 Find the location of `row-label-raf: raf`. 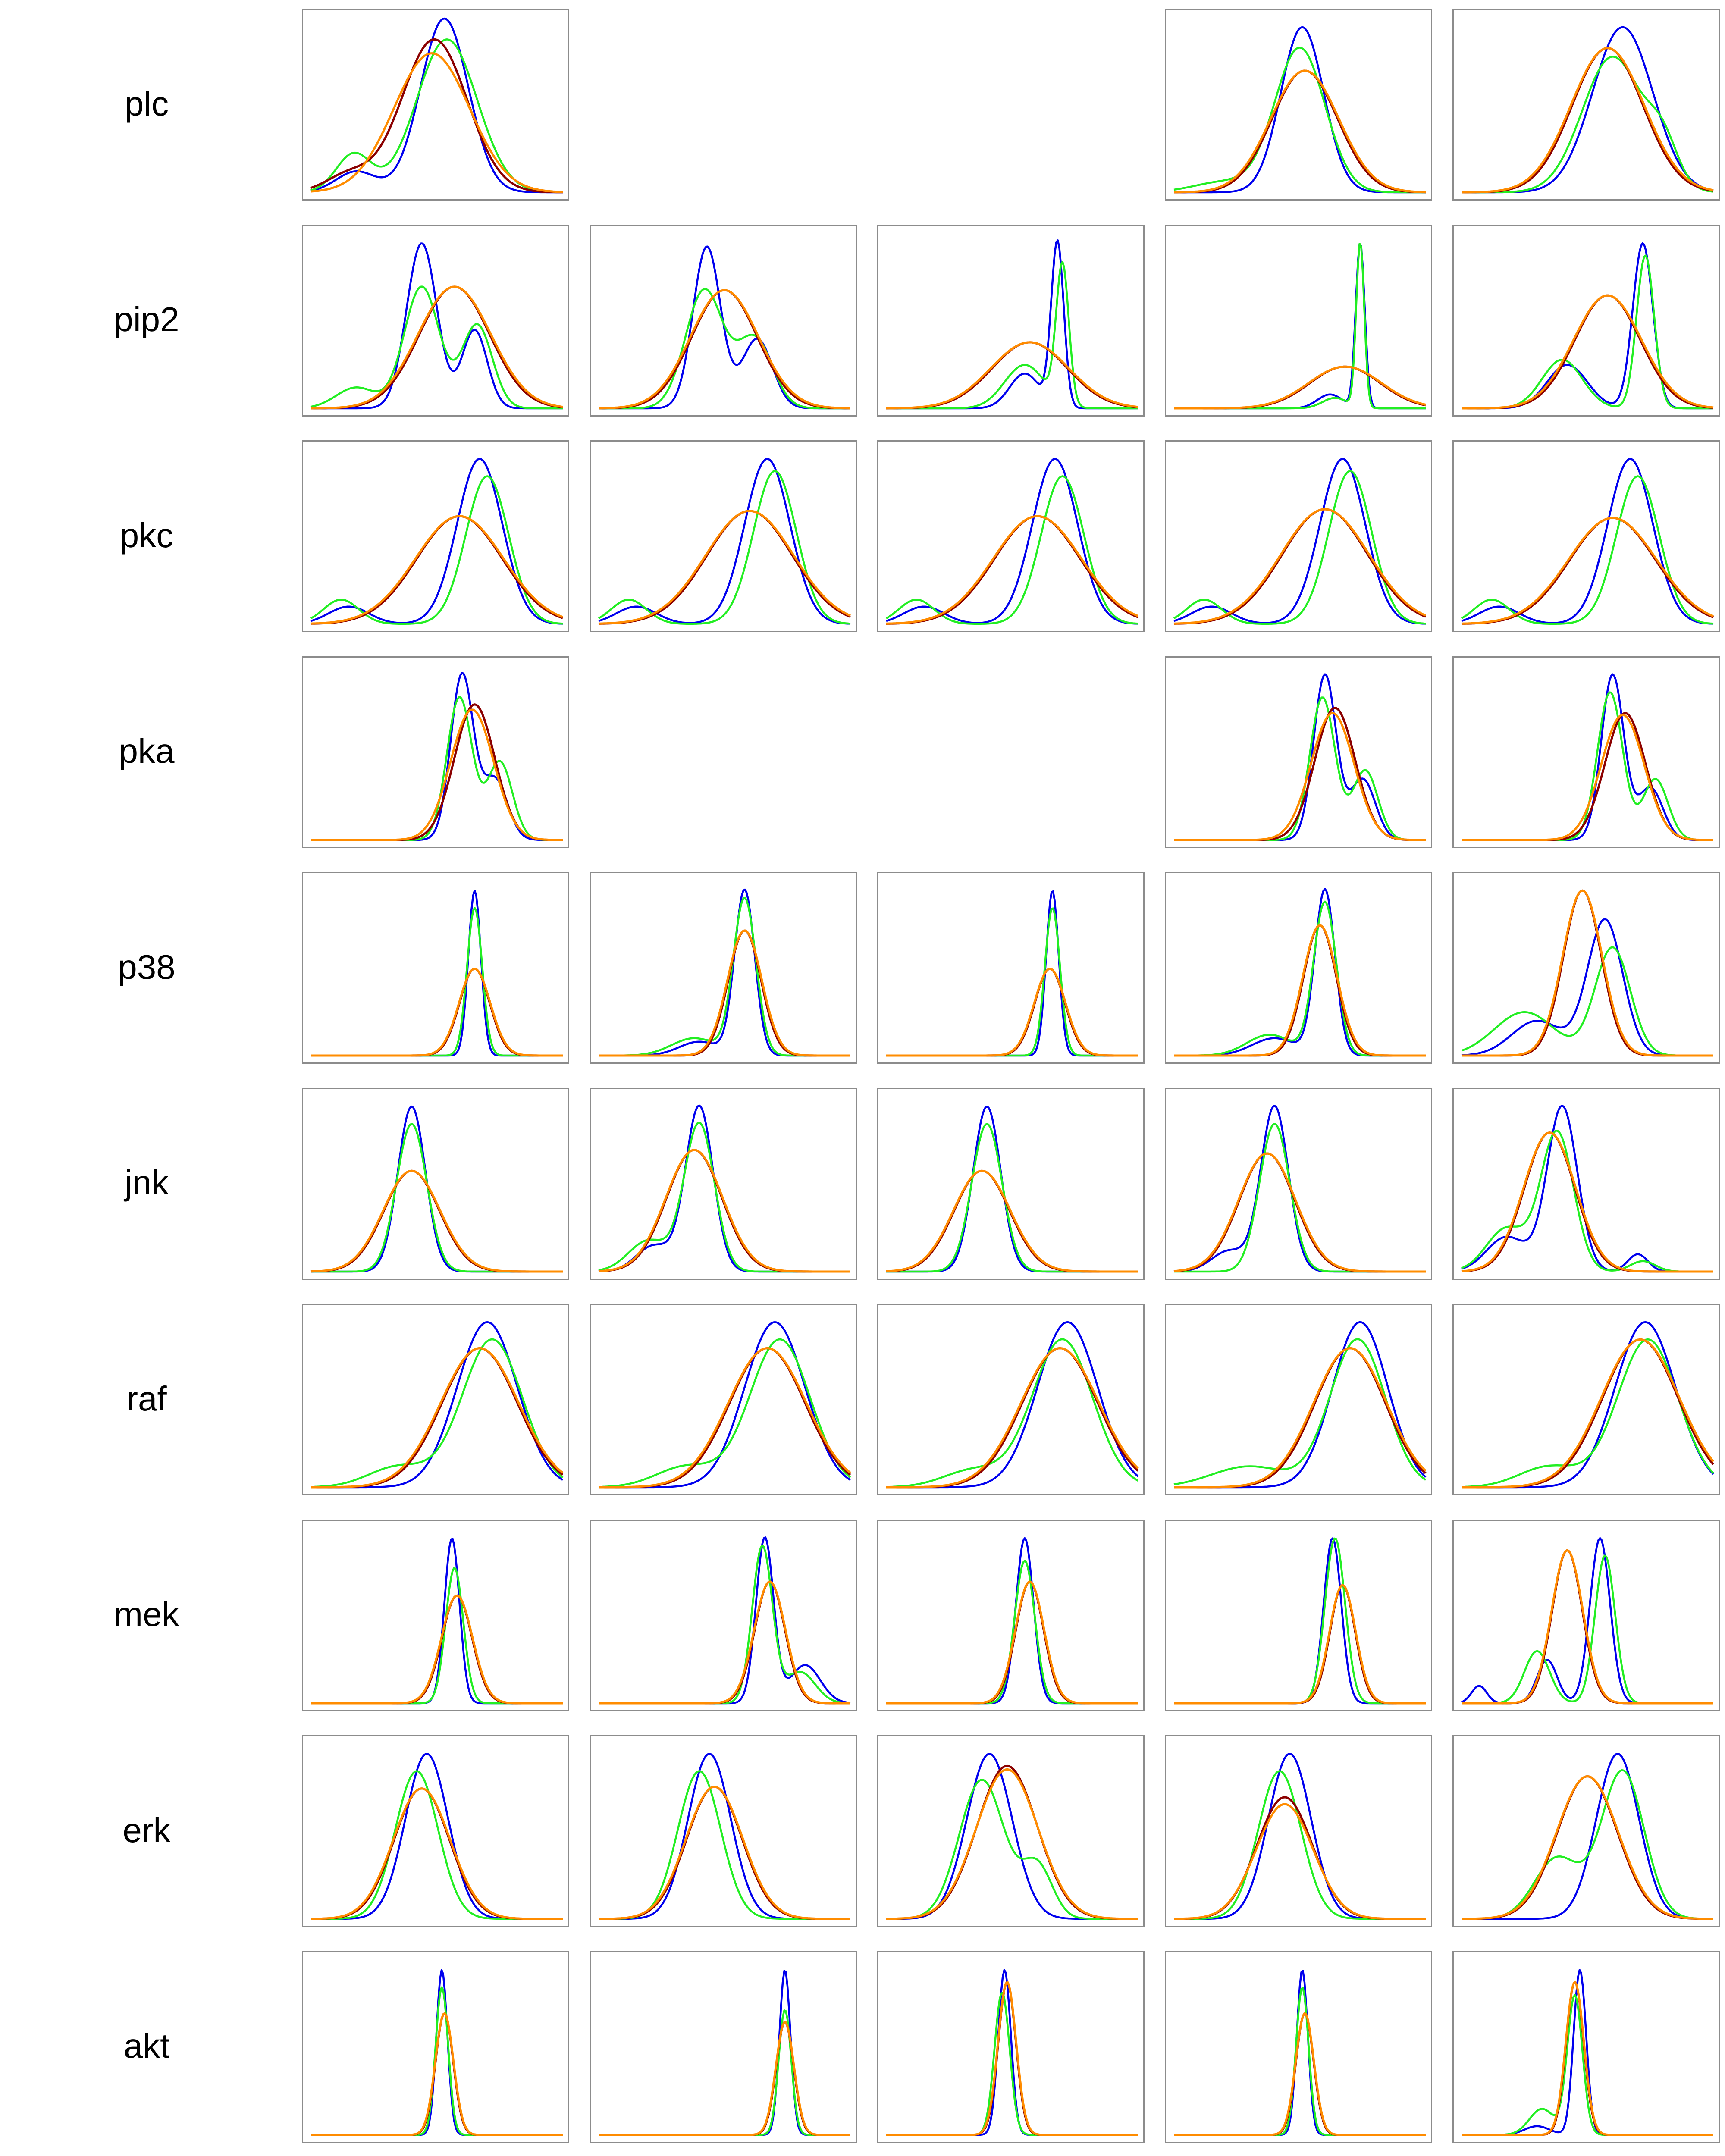

row-label-raf: raf is located at coordinates (147, 1398).